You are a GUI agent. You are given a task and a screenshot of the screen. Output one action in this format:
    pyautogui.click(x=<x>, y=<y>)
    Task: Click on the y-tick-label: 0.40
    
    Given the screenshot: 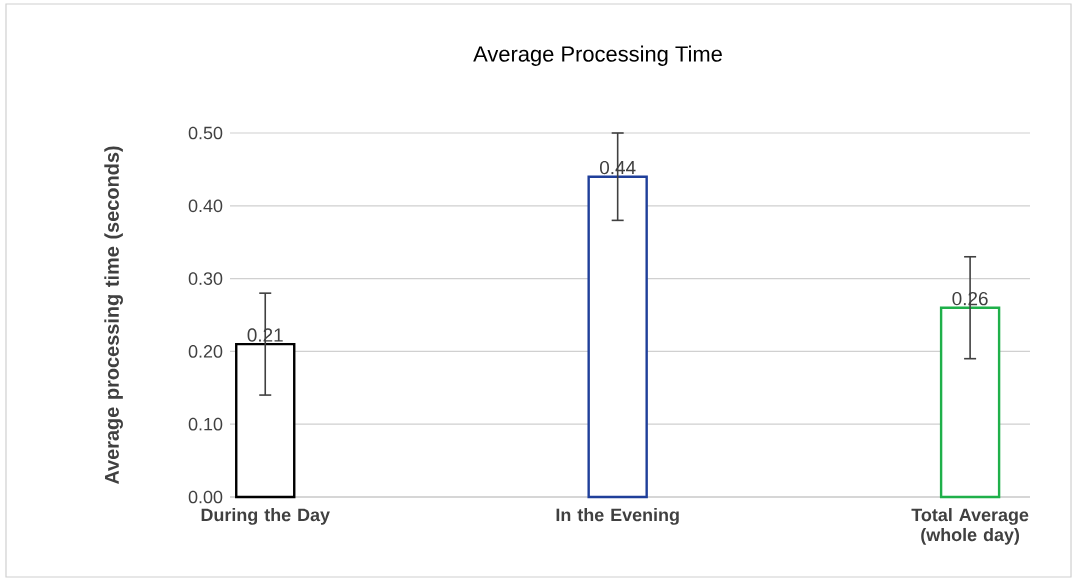 What is the action you would take?
    pyautogui.click(x=205, y=206)
    